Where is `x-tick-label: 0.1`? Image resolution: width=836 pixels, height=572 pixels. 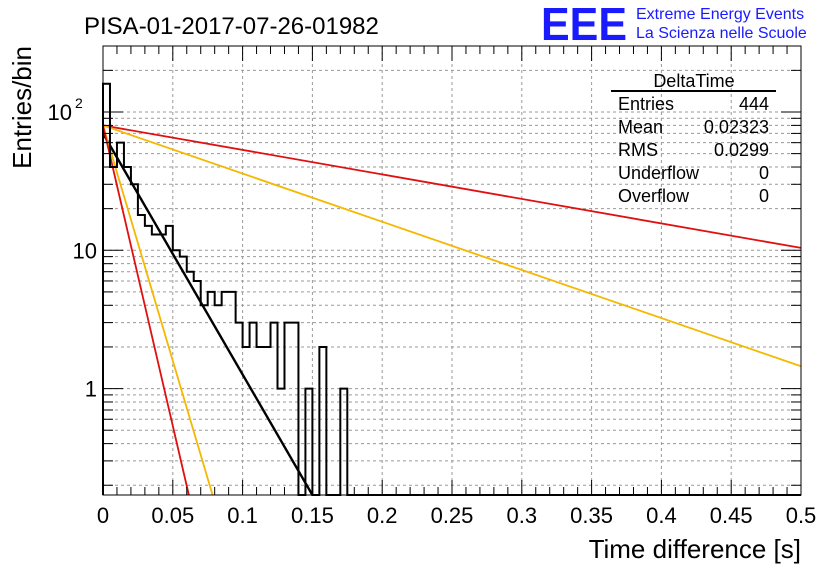
x-tick-label: 0.1 is located at coordinates (242, 515).